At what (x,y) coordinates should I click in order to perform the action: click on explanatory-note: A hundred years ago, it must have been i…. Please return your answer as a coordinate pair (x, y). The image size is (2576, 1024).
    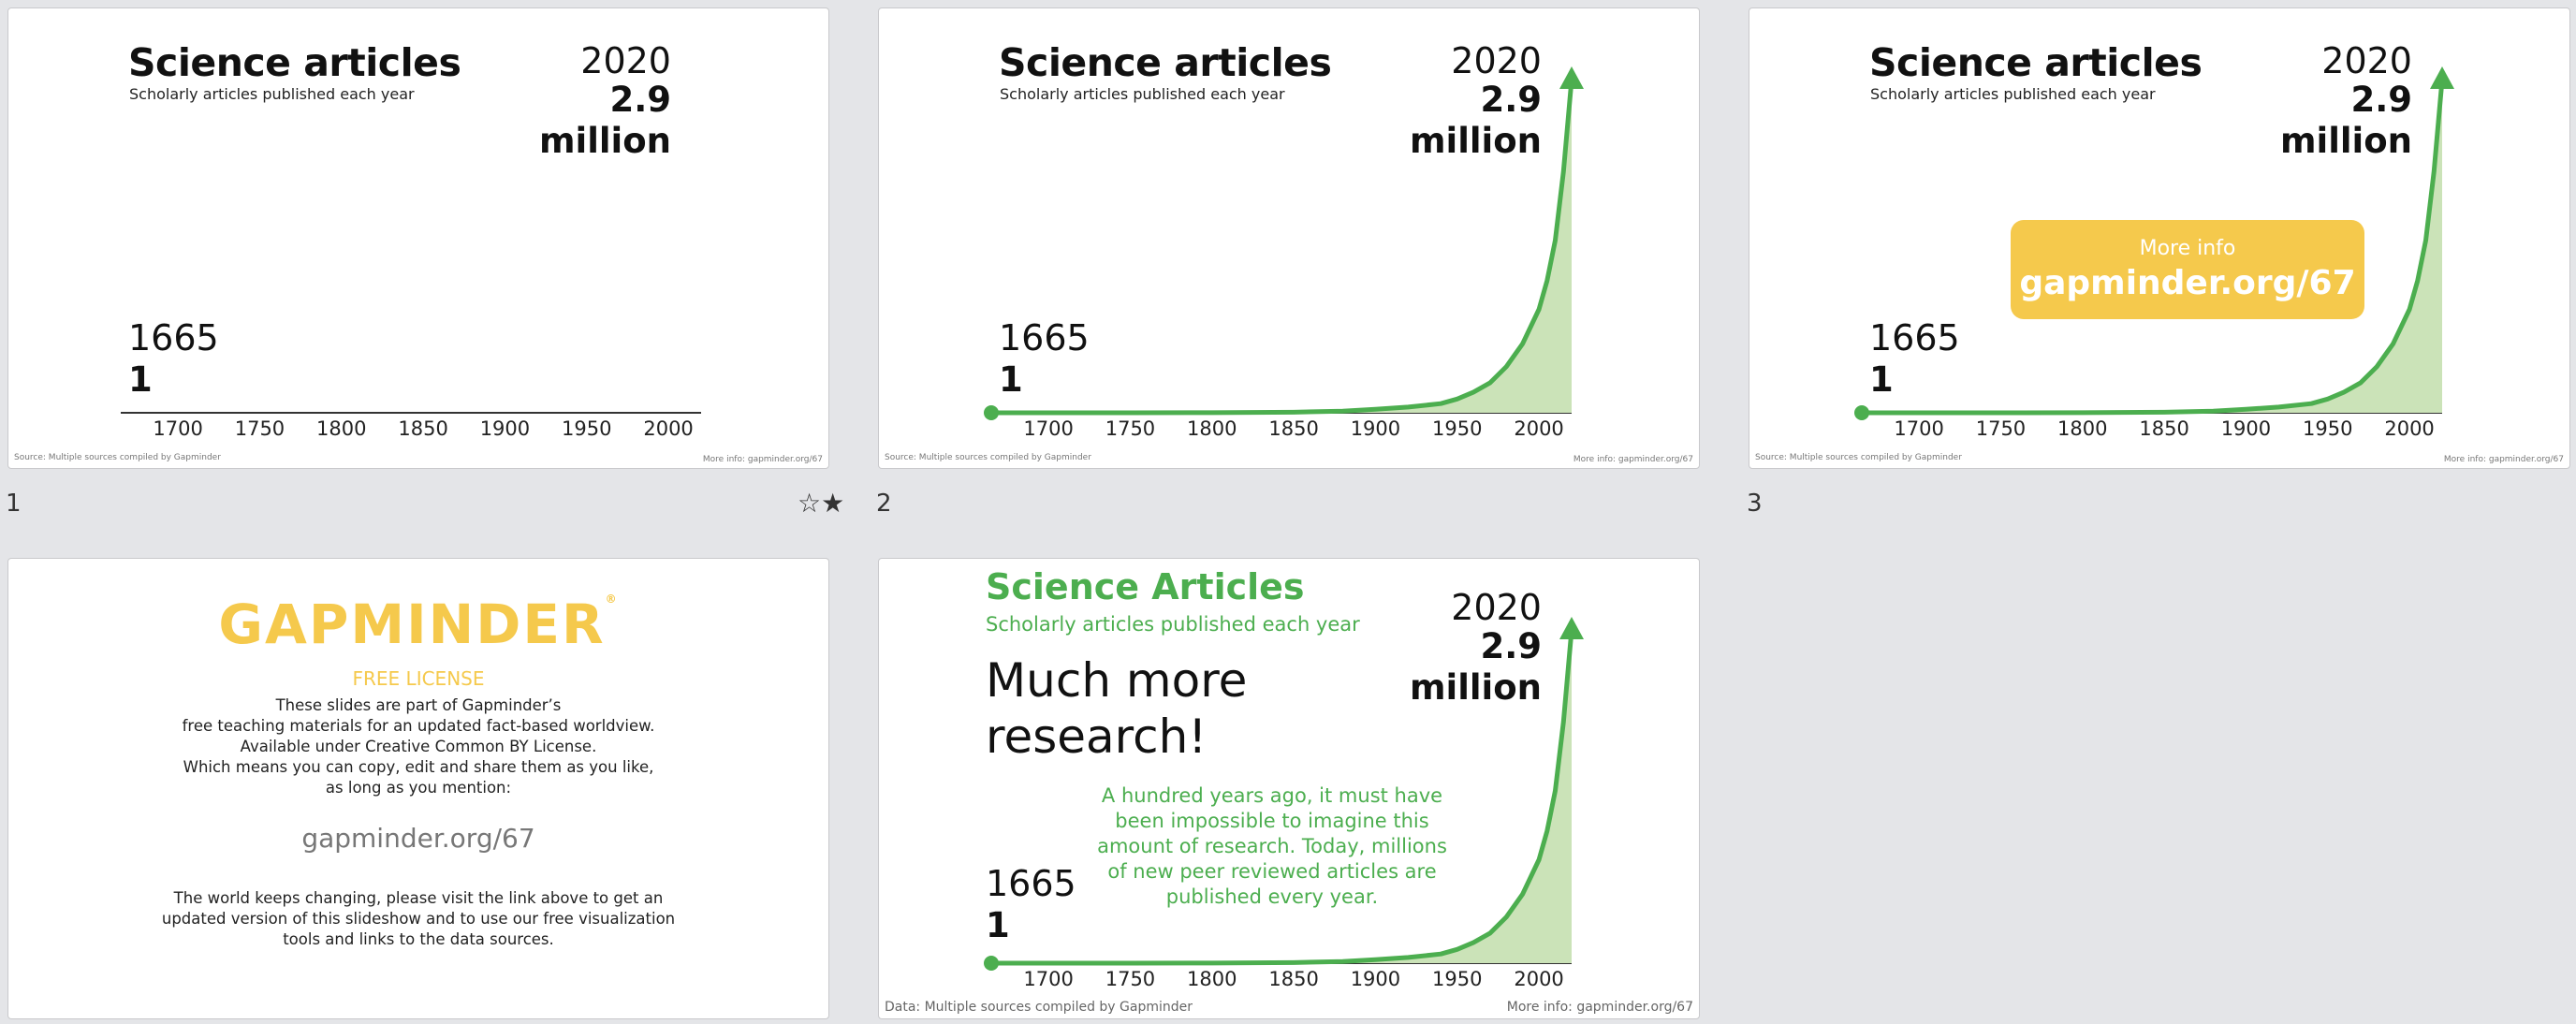
    Looking at the image, I should click on (1272, 846).